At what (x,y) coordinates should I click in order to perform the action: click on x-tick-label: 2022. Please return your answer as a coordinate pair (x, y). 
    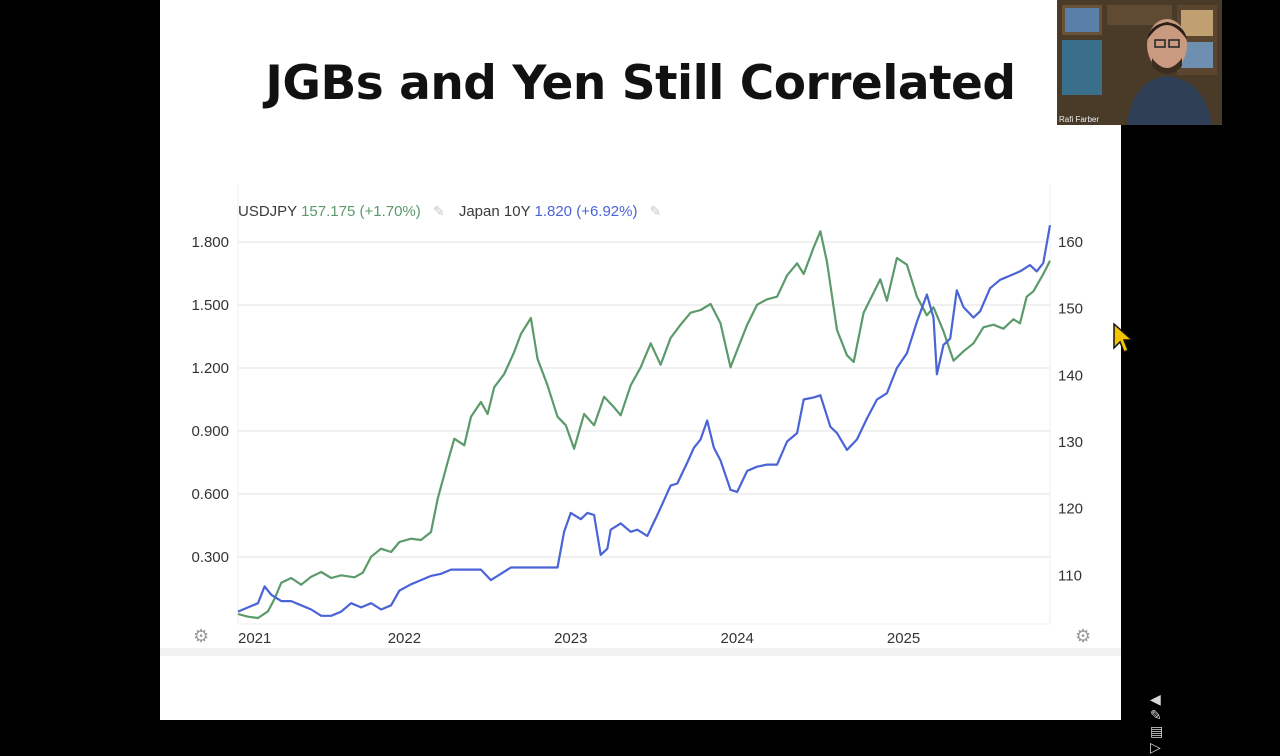
    Looking at the image, I should click on (404, 638).